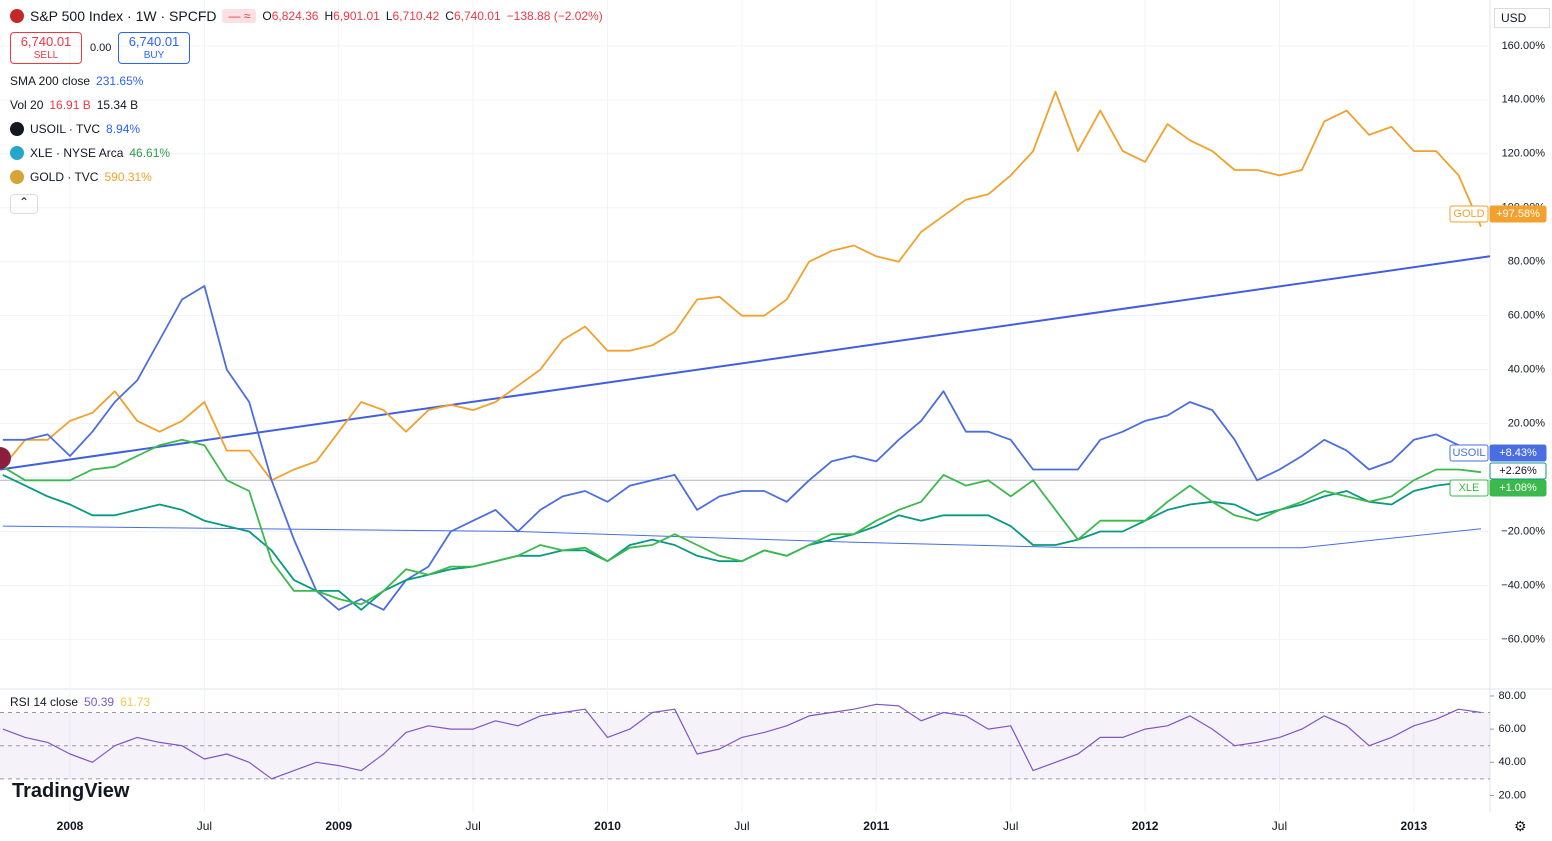 The width and height of the screenshot is (1552, 841). What do you see at coordinates (27, 105) in the screenshot?
I see `legend-name: Vol 20` at bounding box center [27, 105].